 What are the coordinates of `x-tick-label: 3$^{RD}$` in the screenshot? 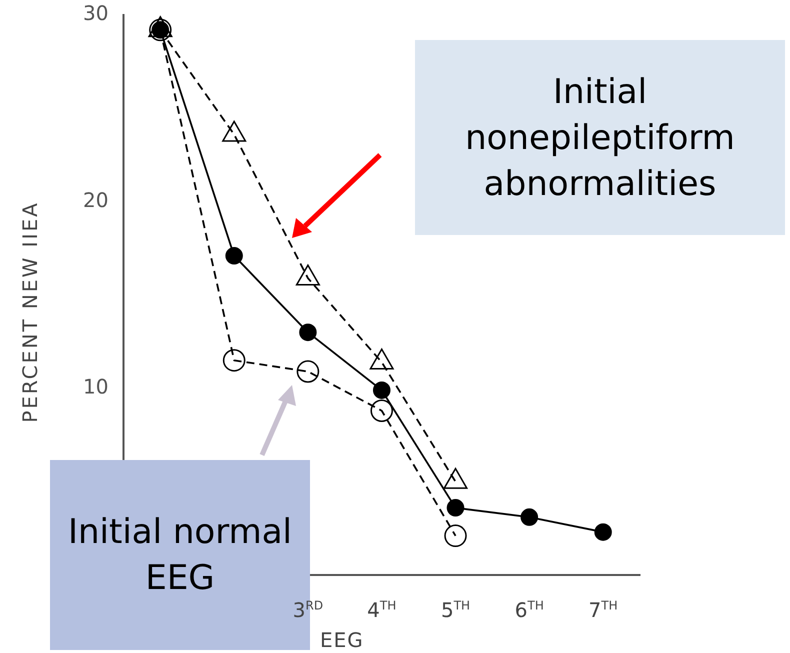 It's located at (308, 610).